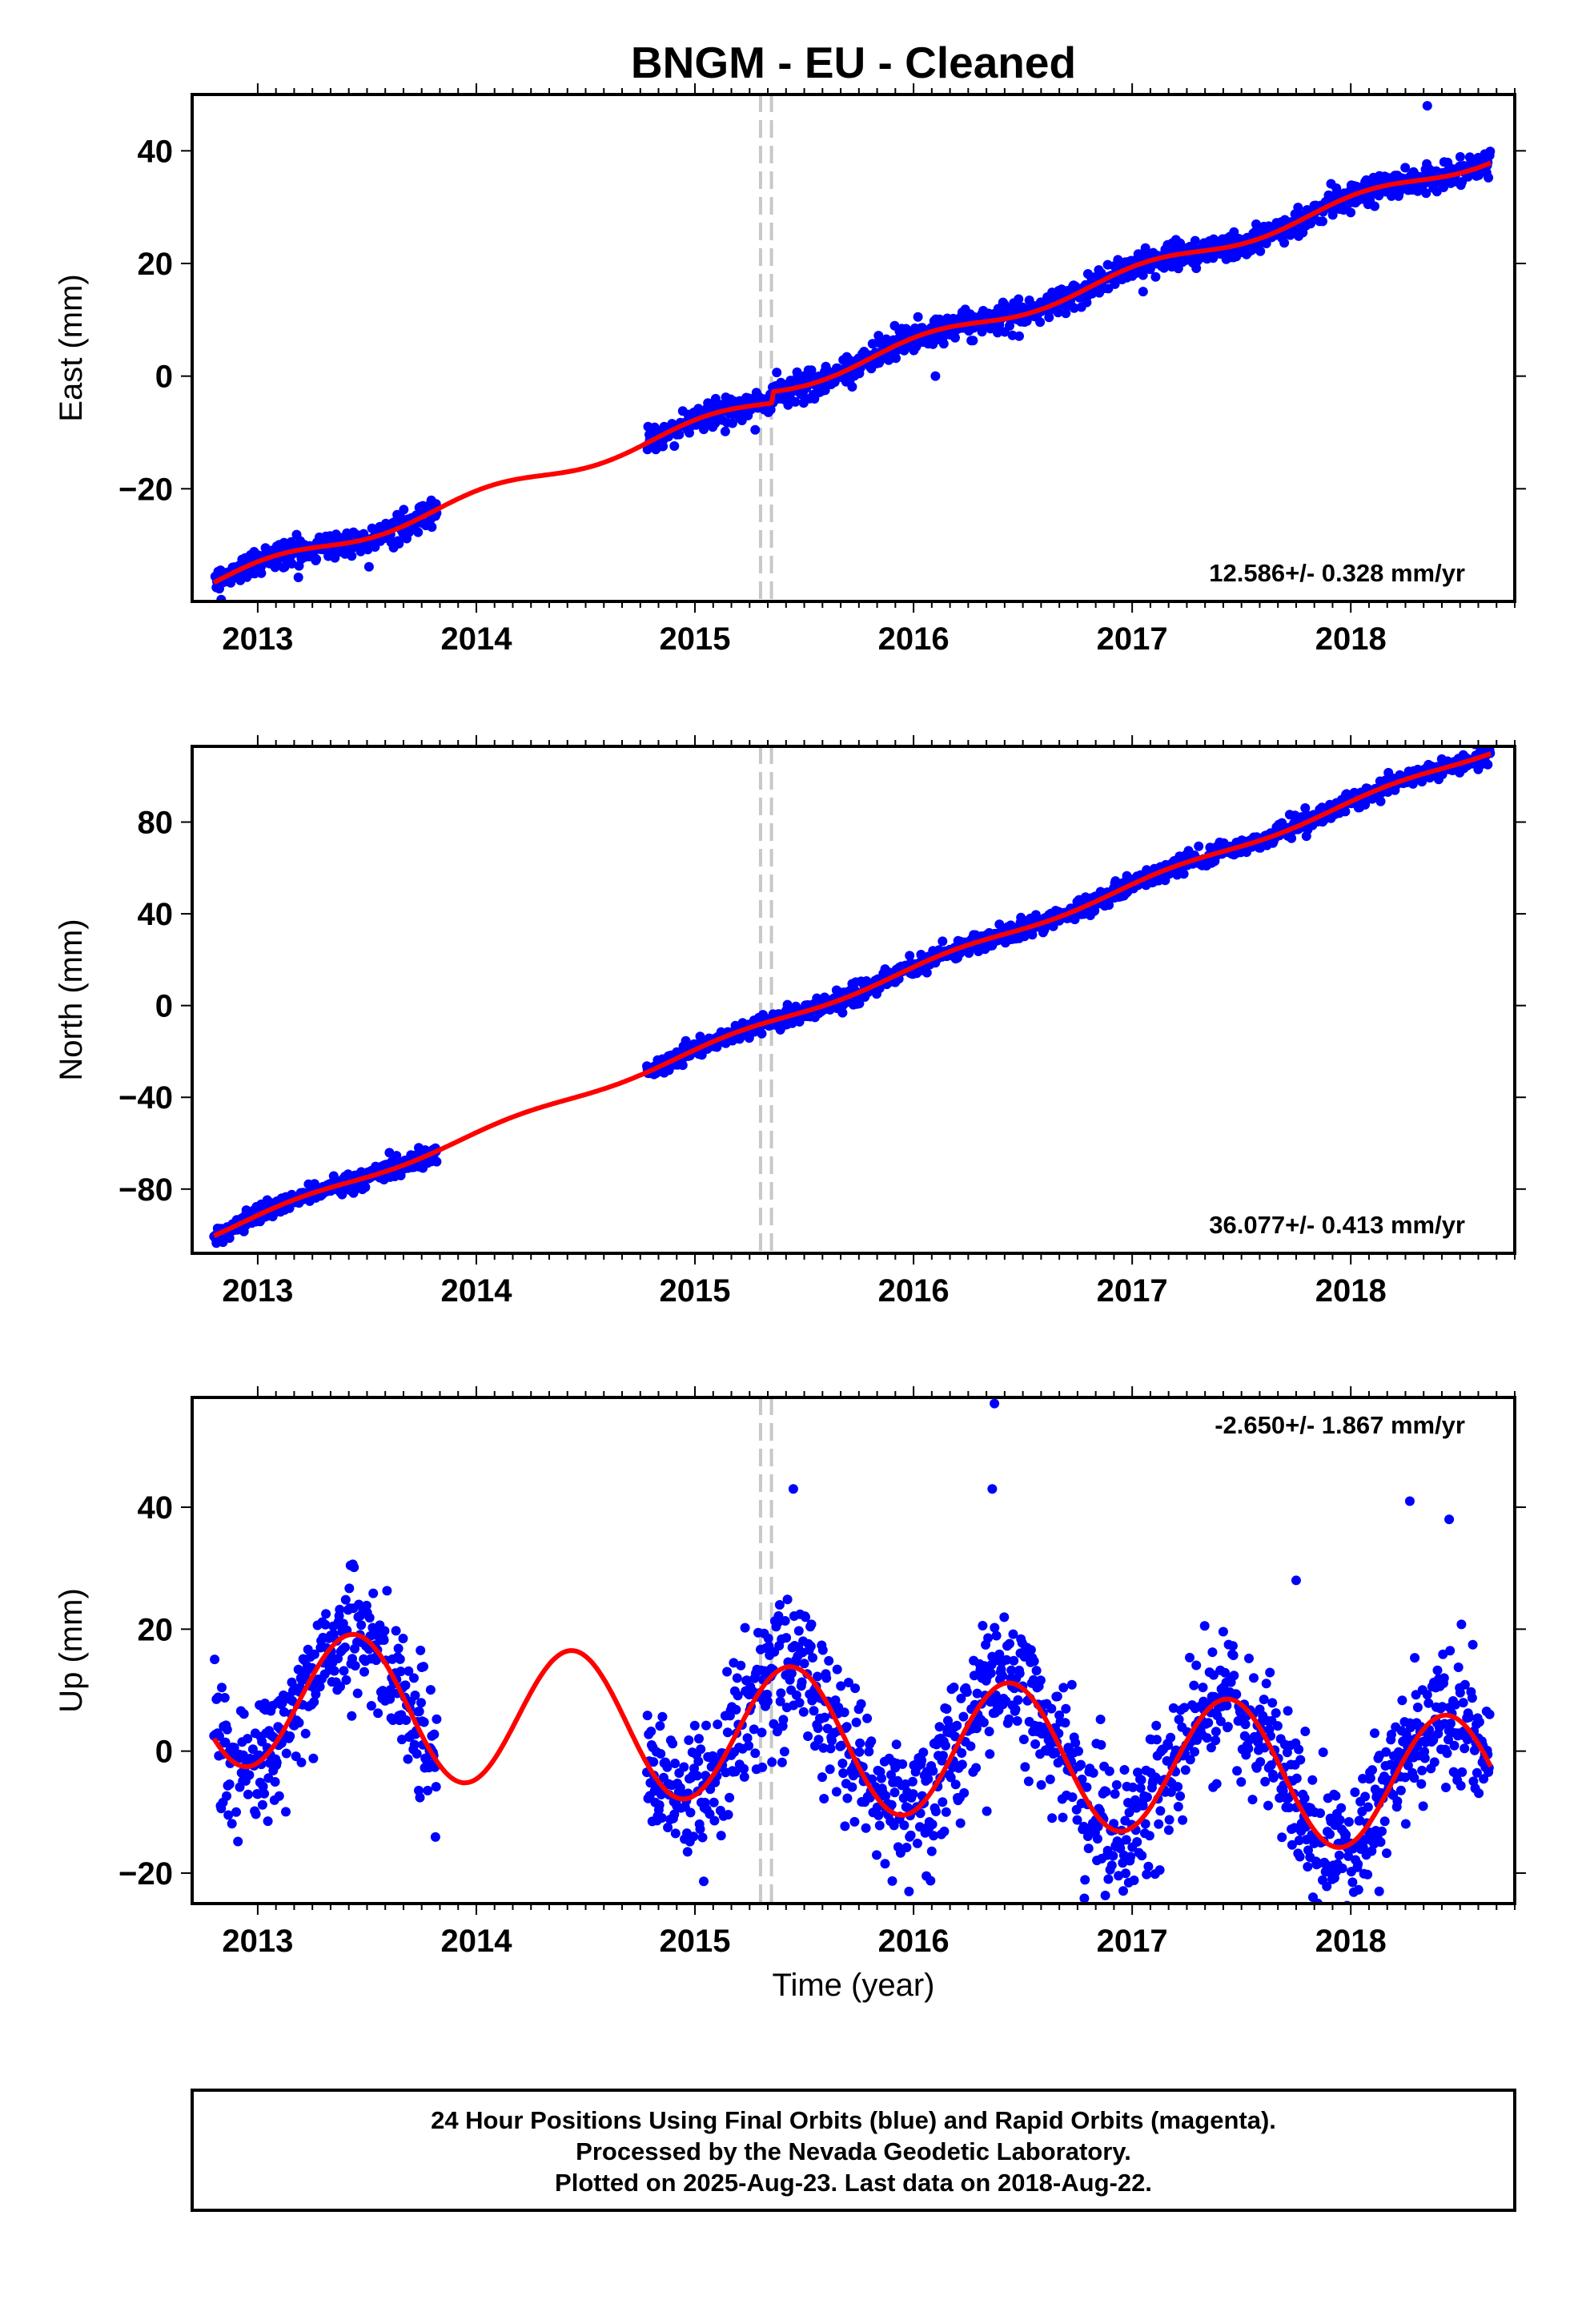 The height and width of the screenshot is (2324, 1582). What do you see at coordinates (257, 639) in the screenshot?
I see `x-tick-label: 2013` at bounding box center [257, 639].